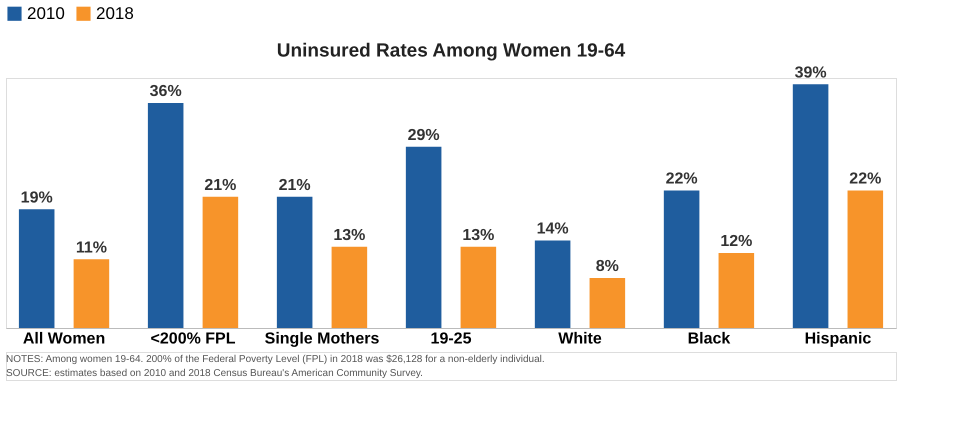 This screenshot has width=964, height=423. I want to click on data-label: 12%, so click(736, 241).